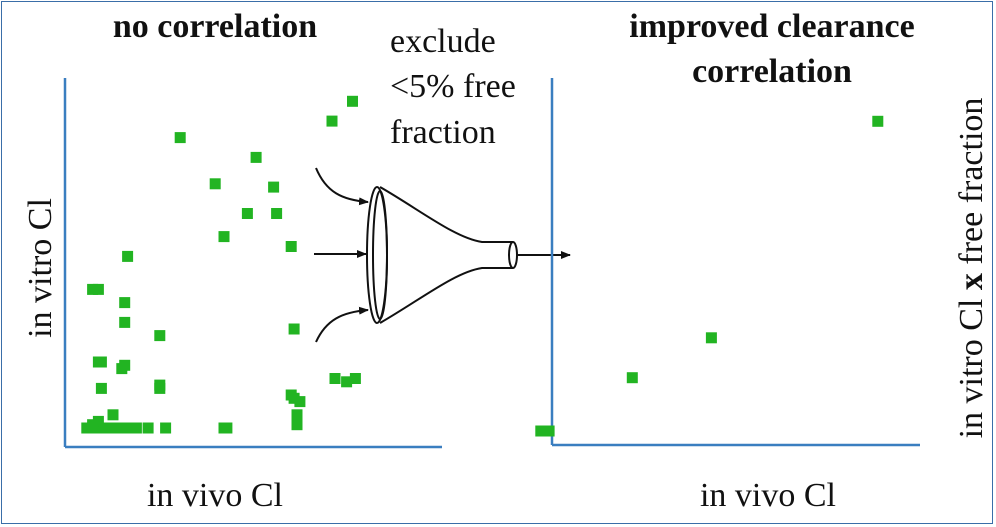 The width and height of the screenshot is (996, 527). I want to click on right-y-axis-label-suffix: free fraction, so click(971, 186).